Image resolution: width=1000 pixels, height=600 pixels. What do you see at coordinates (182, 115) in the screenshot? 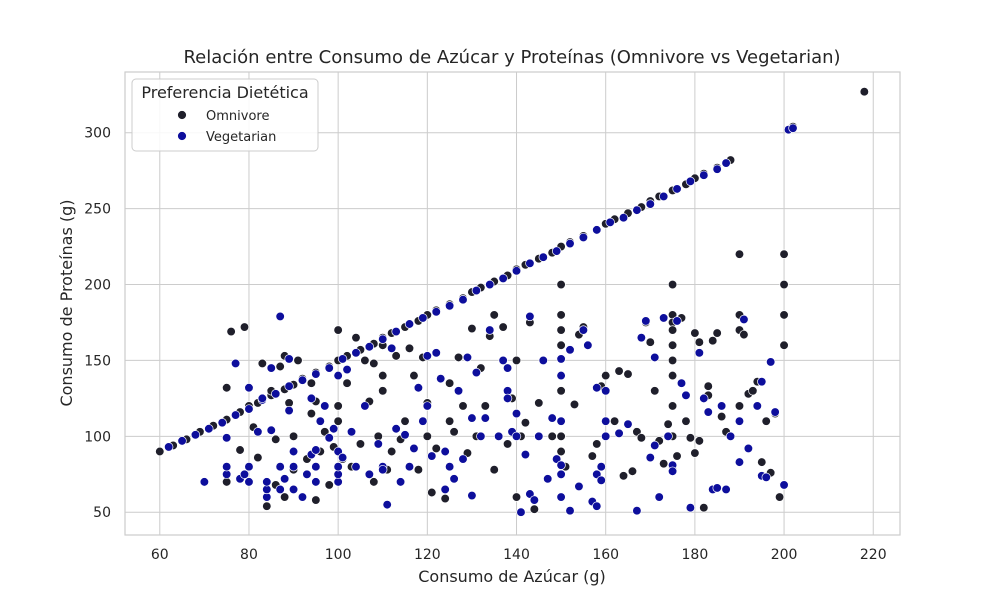
I see `legend-marker-omnivore` at bounding box center [182, 115].